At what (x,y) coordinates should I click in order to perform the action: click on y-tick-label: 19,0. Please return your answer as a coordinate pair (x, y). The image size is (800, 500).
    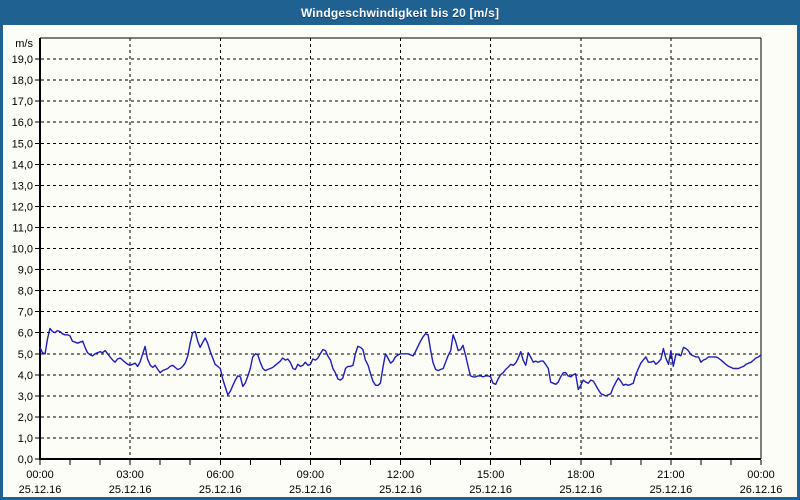
    Looking at the image, I should click on (22, 60).